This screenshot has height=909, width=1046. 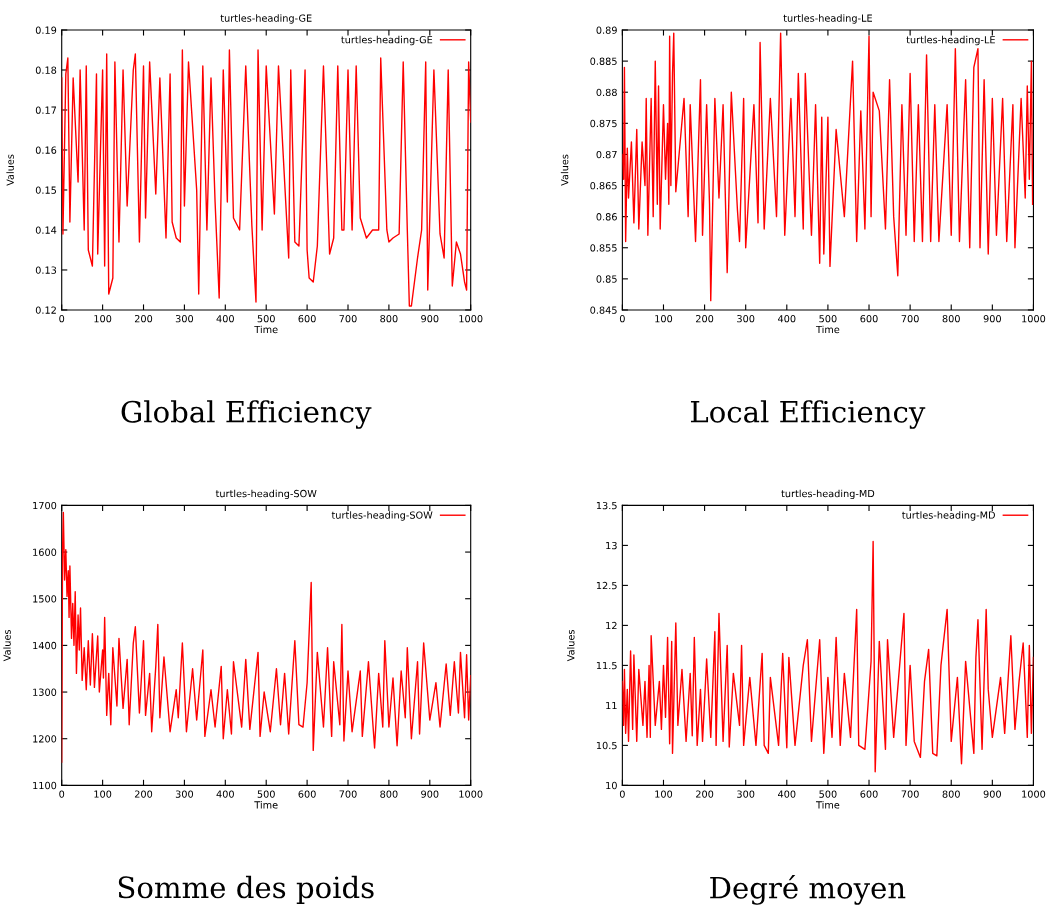 I want to click on y-tick-label: 1600, so click(x=45, y=552).